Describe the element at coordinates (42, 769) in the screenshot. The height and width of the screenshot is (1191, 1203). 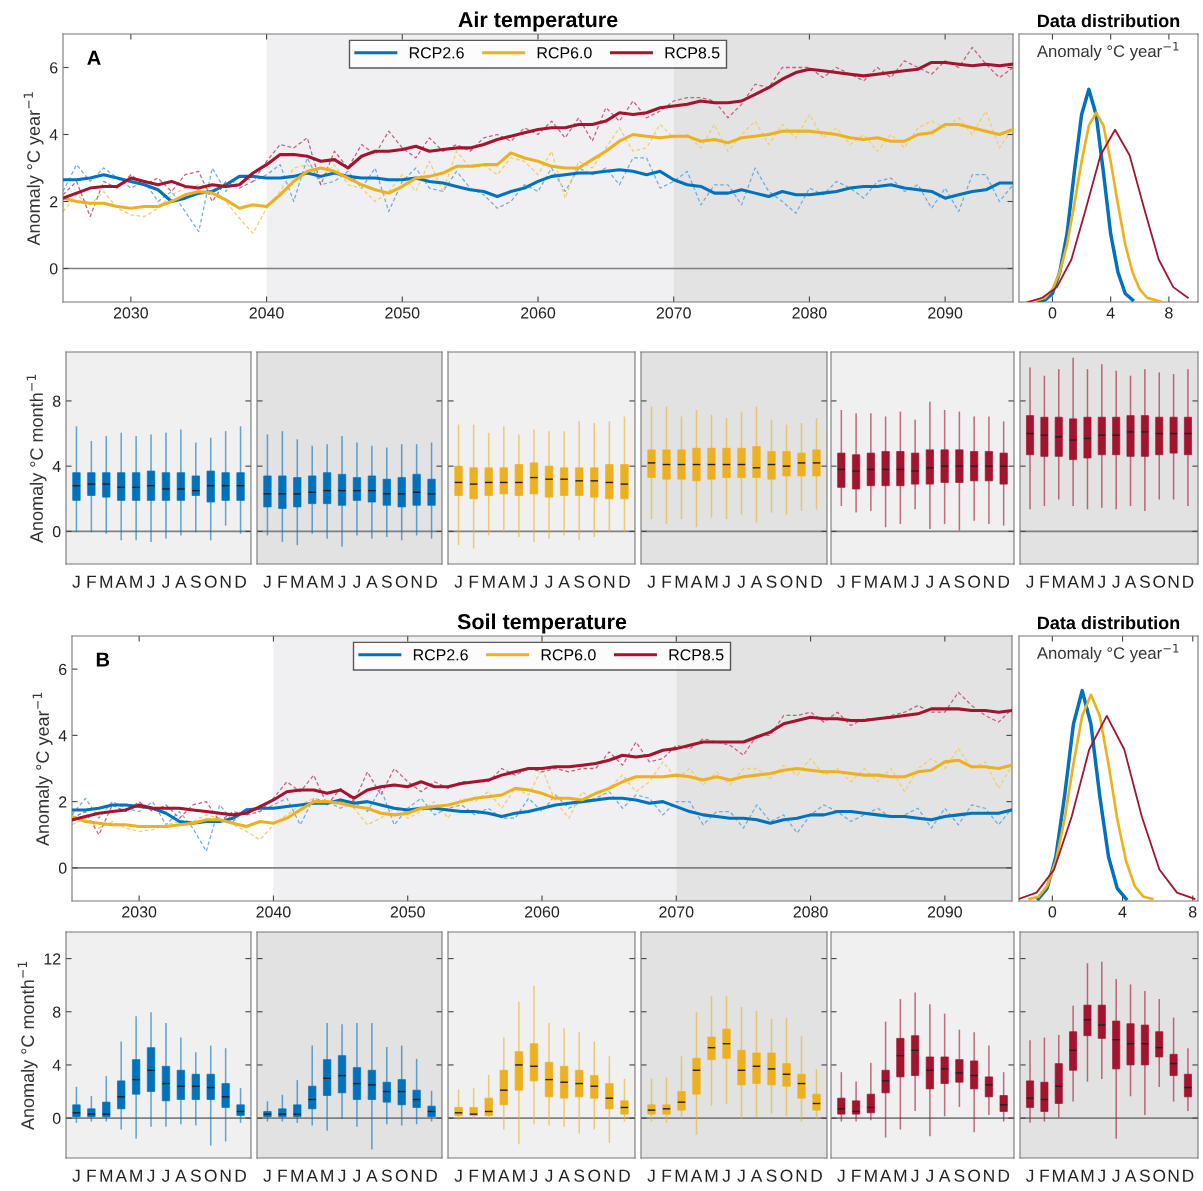
I see `y-axis-title: Anomaly °C year$^{−1}$` at that location.